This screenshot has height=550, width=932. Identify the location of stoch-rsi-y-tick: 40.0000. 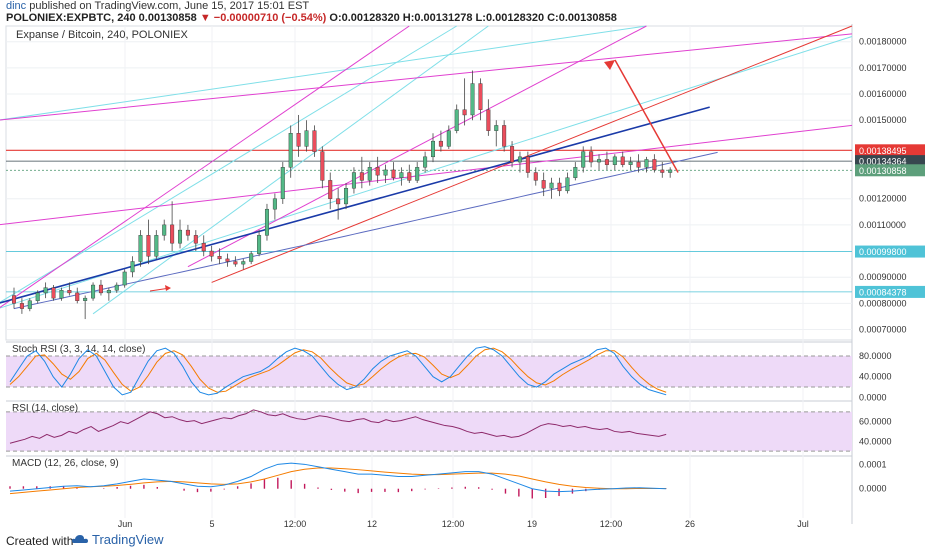
(875, 377).